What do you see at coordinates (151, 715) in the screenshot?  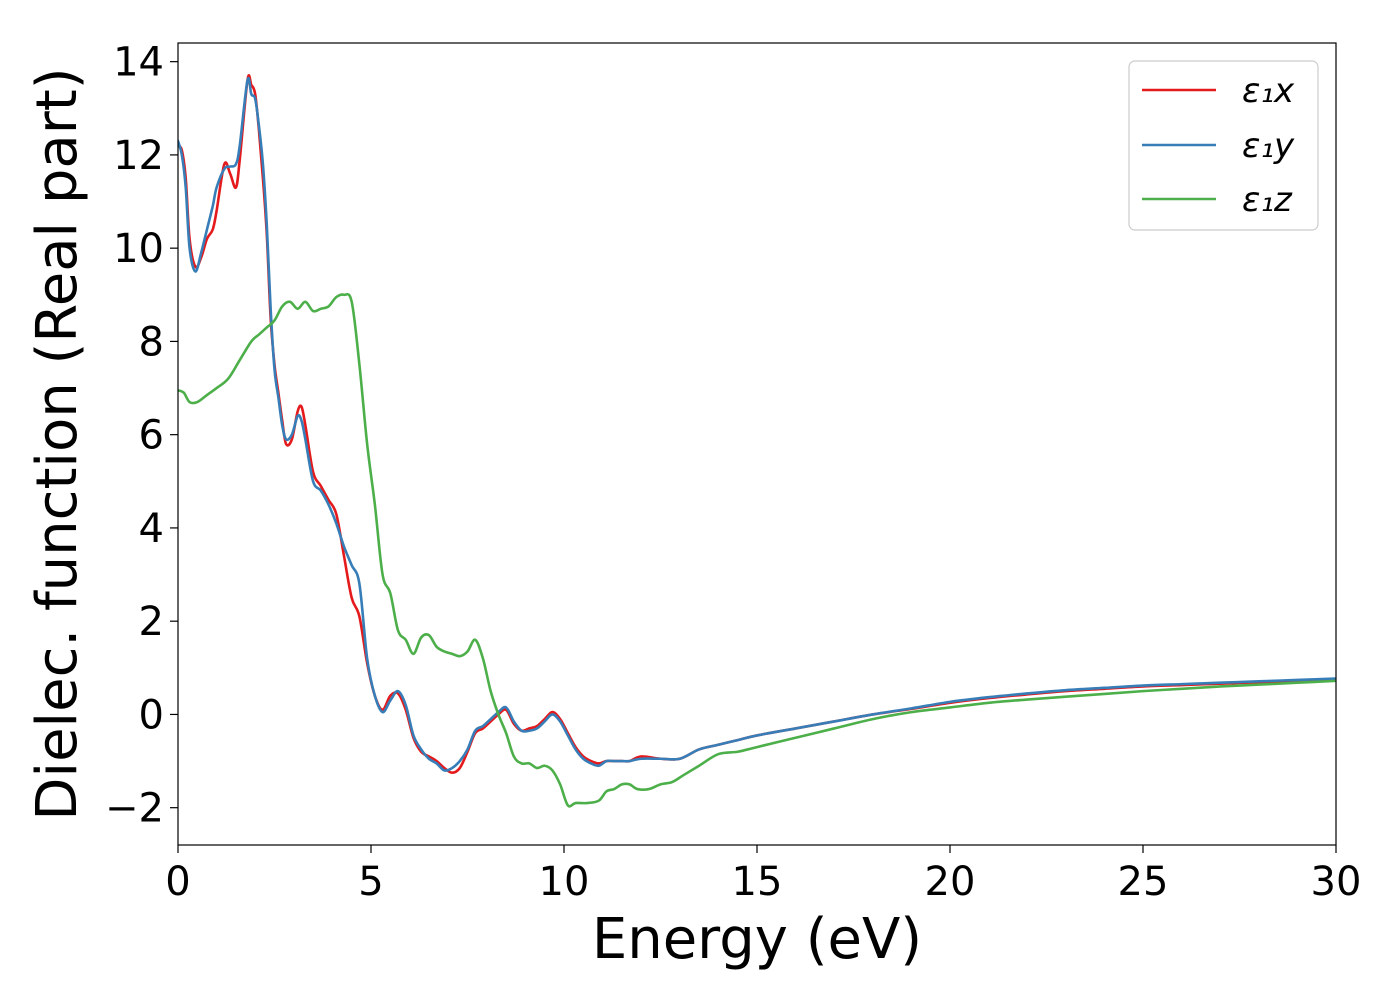 I see `y-tick-label: 0` at bounding box center [151, 715].